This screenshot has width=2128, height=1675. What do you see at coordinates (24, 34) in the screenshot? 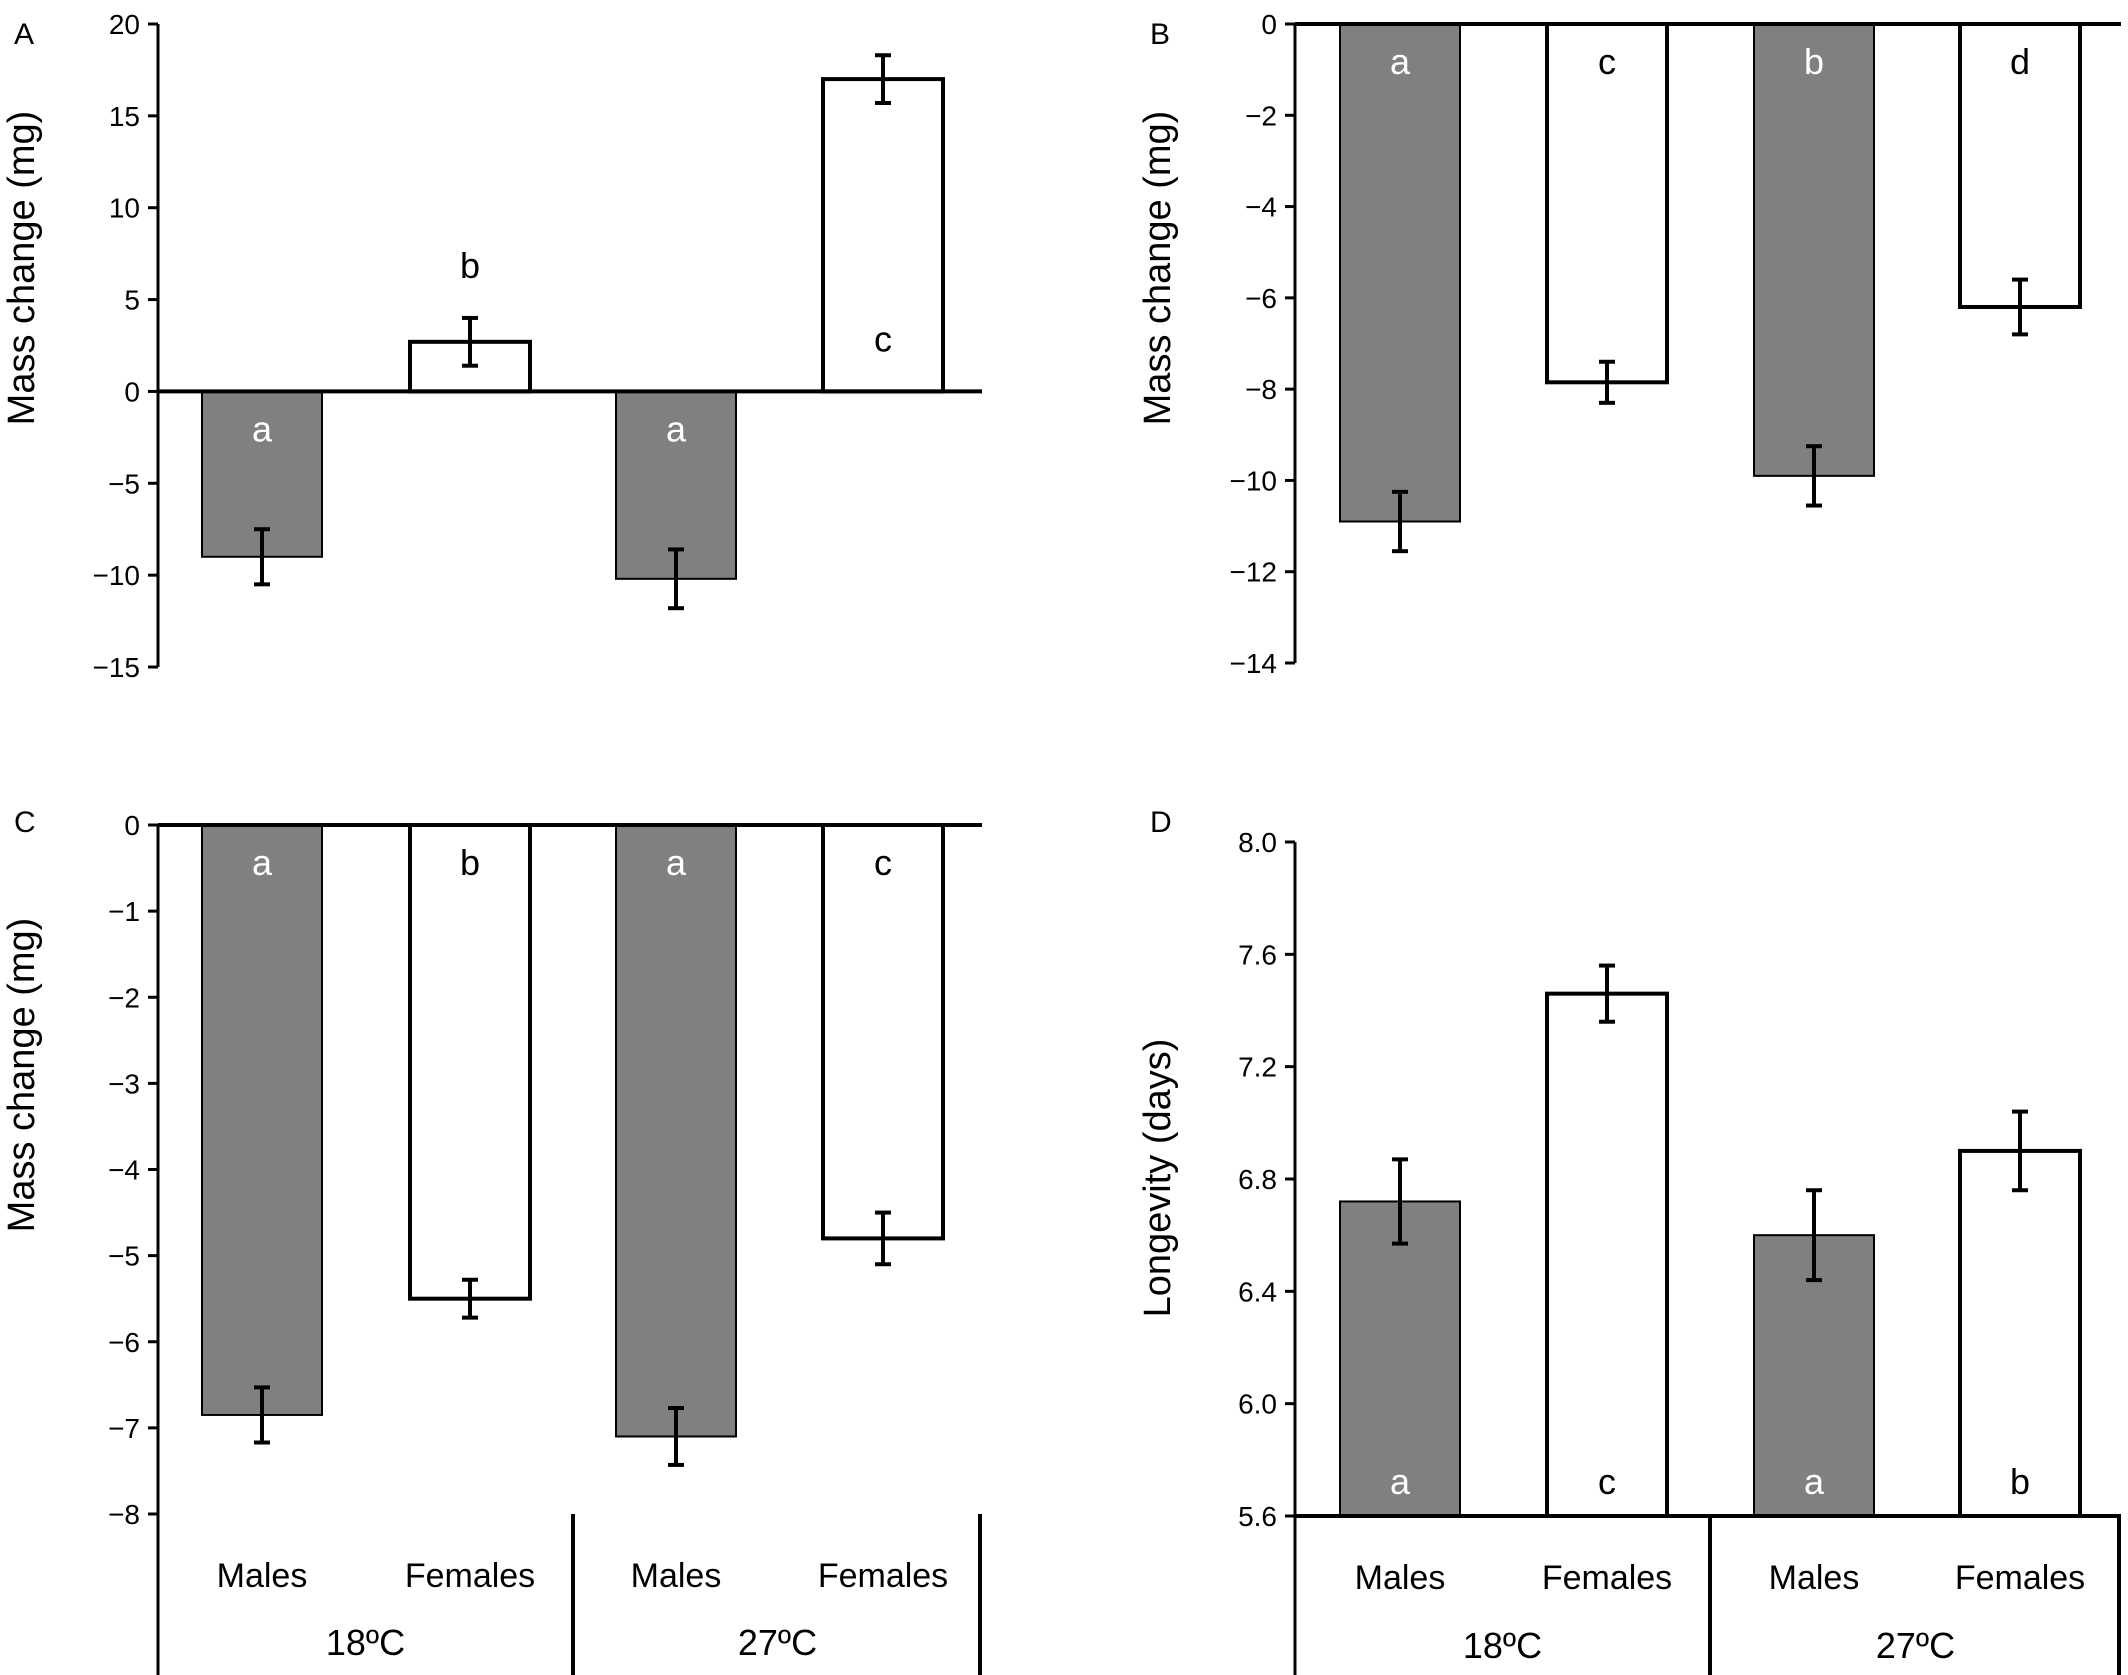
I see `panel-letter: A` at bounding box center [24, 34].